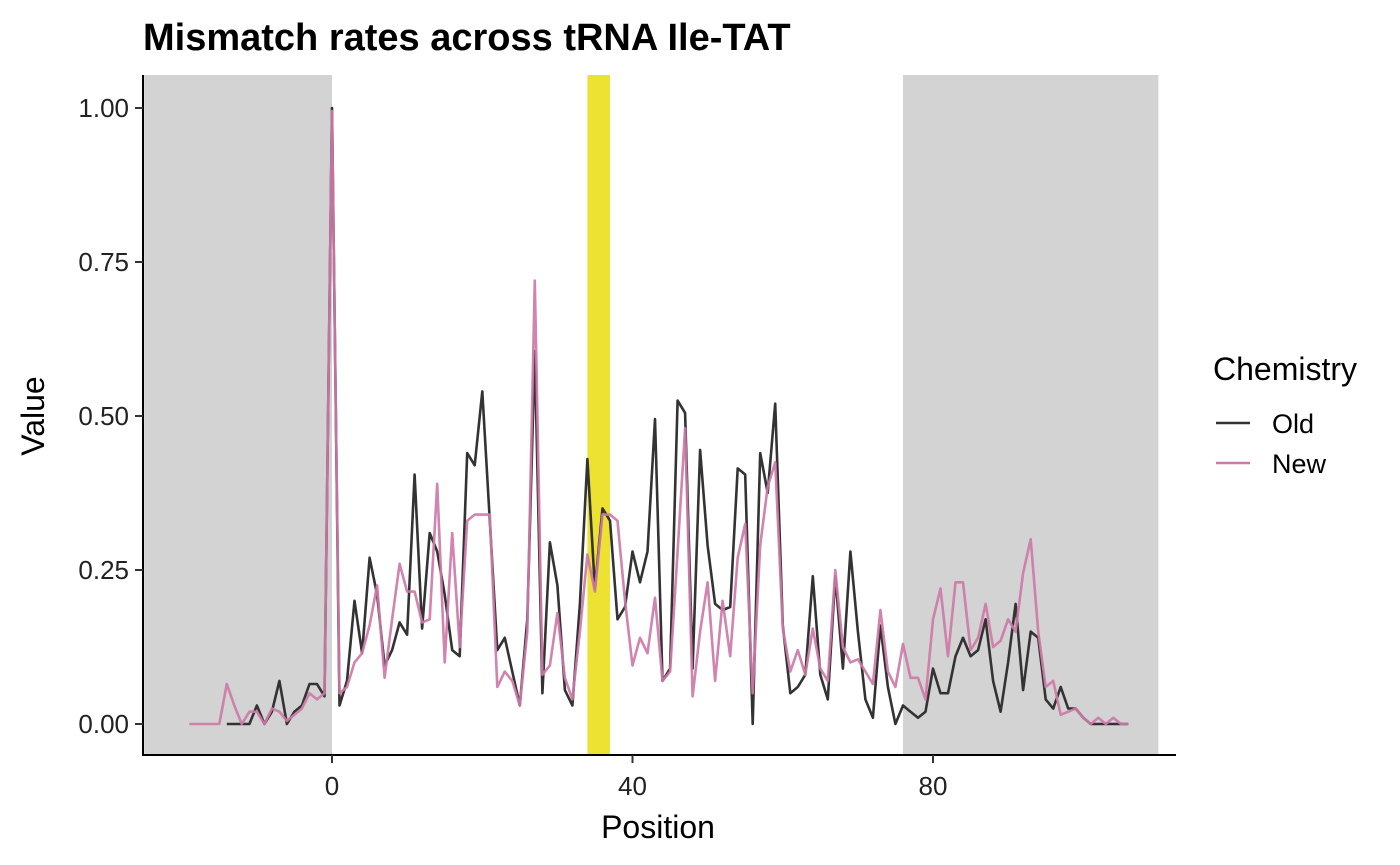 This screenshot has height=865, width=1400. Describe the element at coordinates (933, 786) in the screenshot. I see `x-tick-label: 80` at that location.